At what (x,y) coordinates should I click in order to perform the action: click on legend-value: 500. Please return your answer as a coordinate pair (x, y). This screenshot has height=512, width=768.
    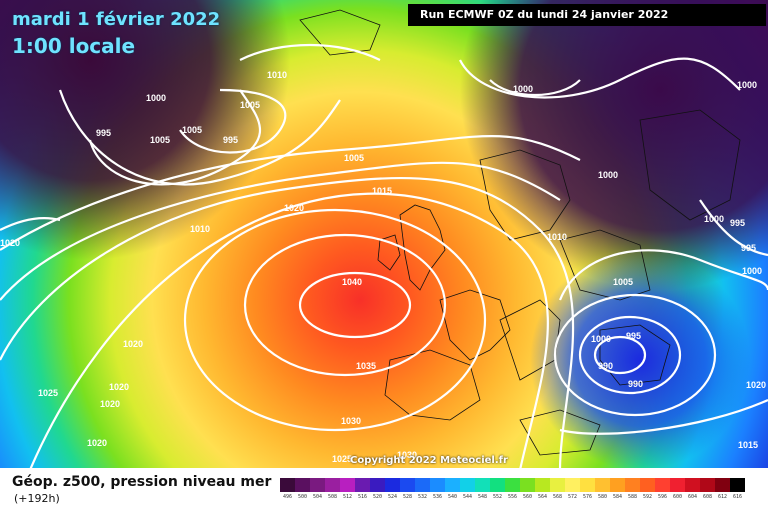
    Looking at the image, I should click on (302, 497).